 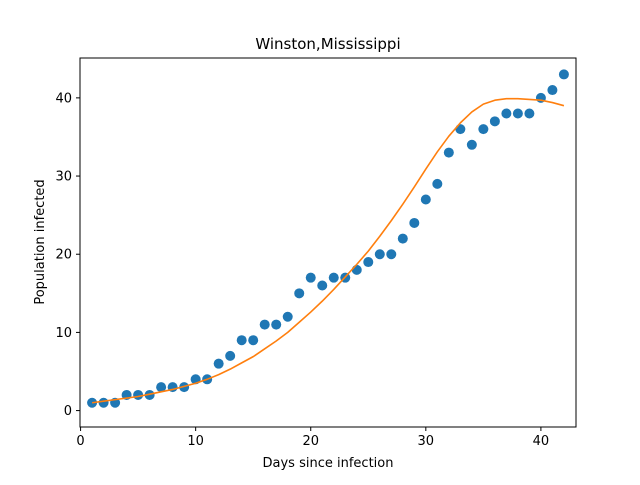 I want to click on y-axis: 0 10 20 30 40, so click(x=67, y=255).